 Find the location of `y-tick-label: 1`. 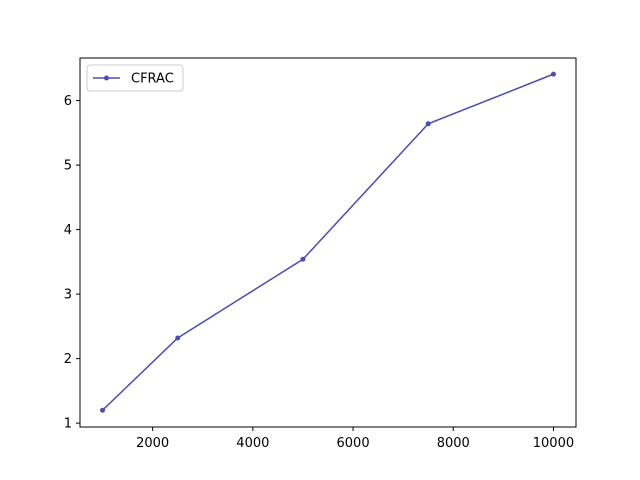

y-tick-label: 1 is located at coordinates (68, 424).